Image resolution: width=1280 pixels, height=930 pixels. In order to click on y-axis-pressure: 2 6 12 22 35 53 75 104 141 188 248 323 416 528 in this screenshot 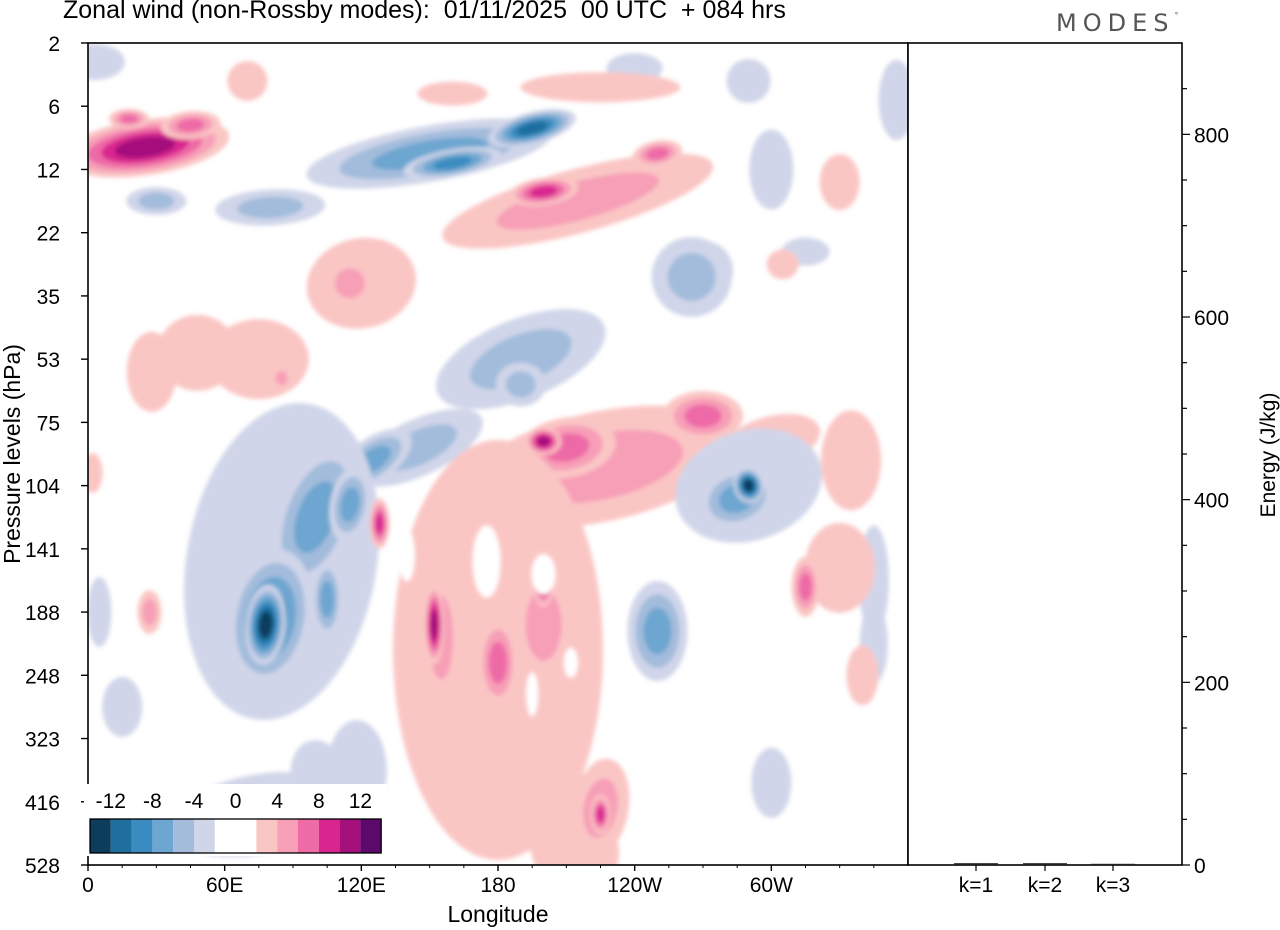, I will do `click(56, 455)`.